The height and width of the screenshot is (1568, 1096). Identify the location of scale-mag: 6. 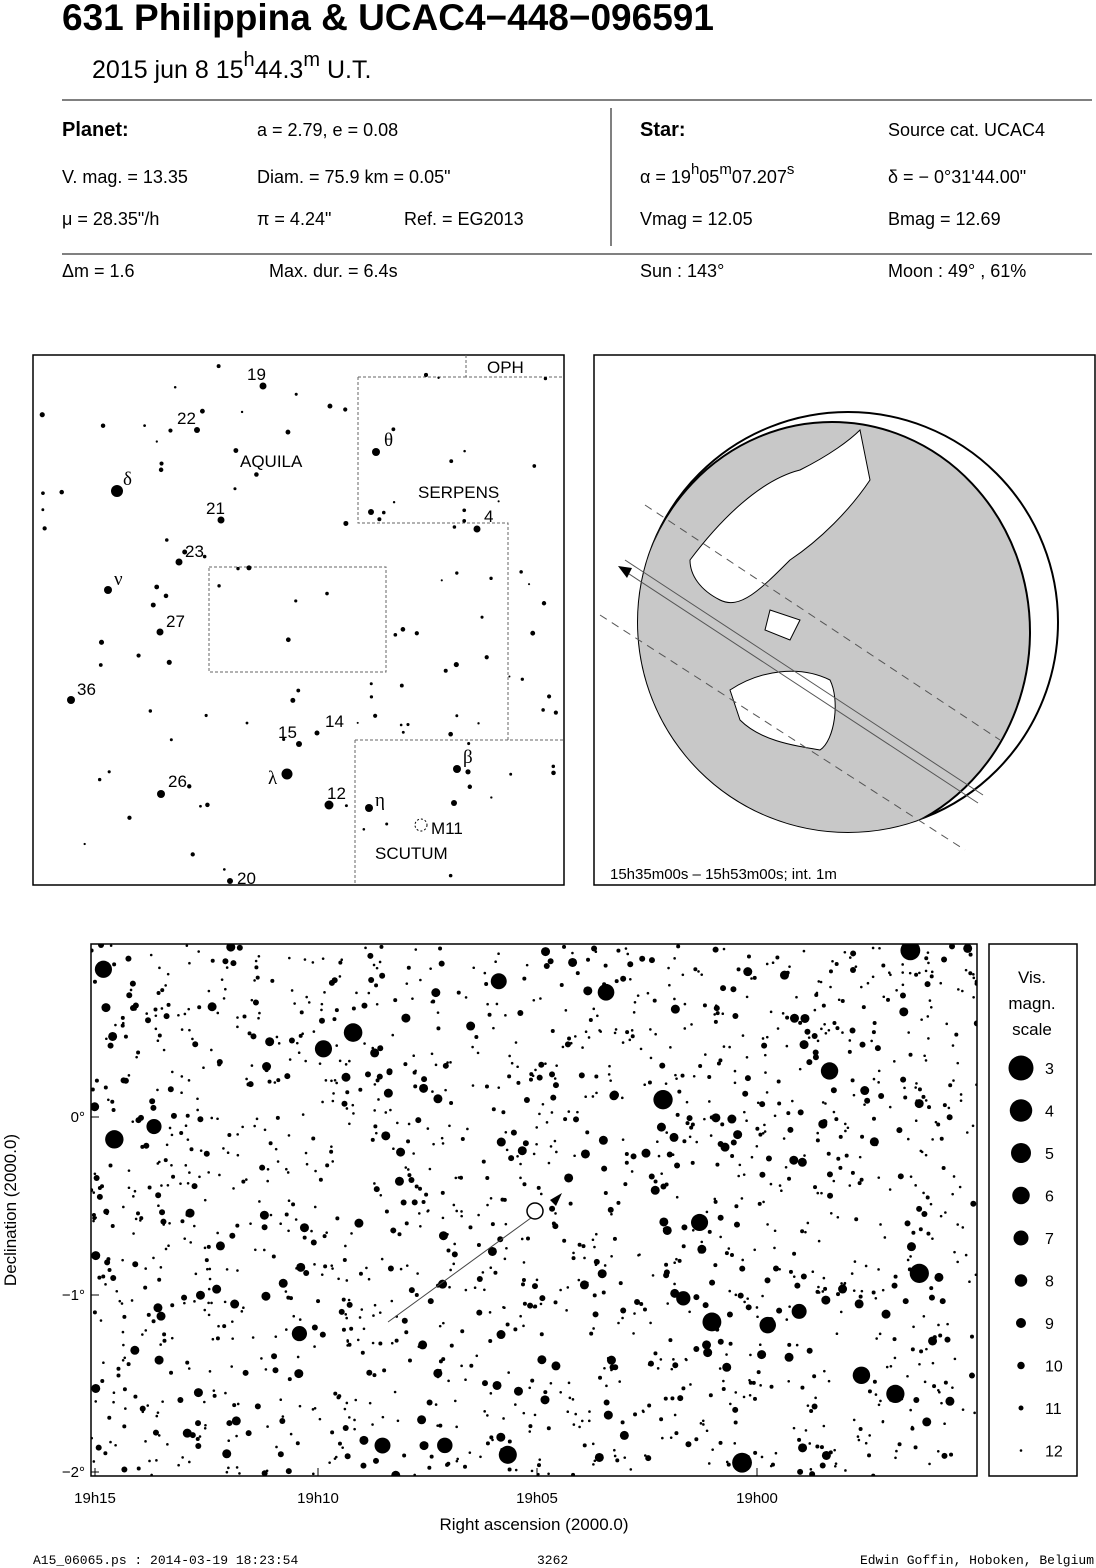
(1049, 1197).